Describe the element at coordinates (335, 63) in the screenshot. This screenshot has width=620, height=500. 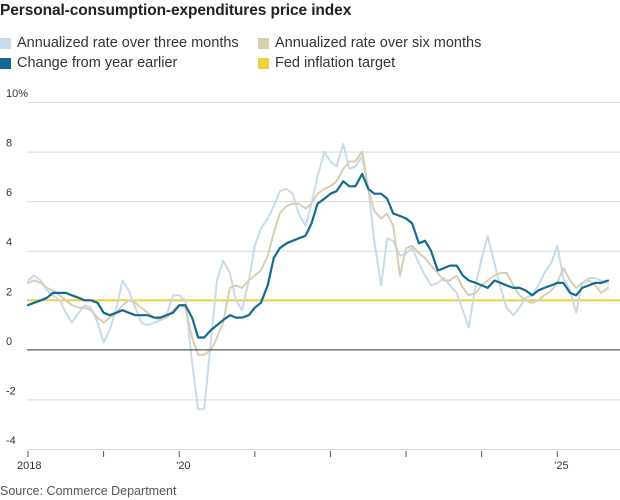
I see `legend-label-target: Fed inflation target` at that location.